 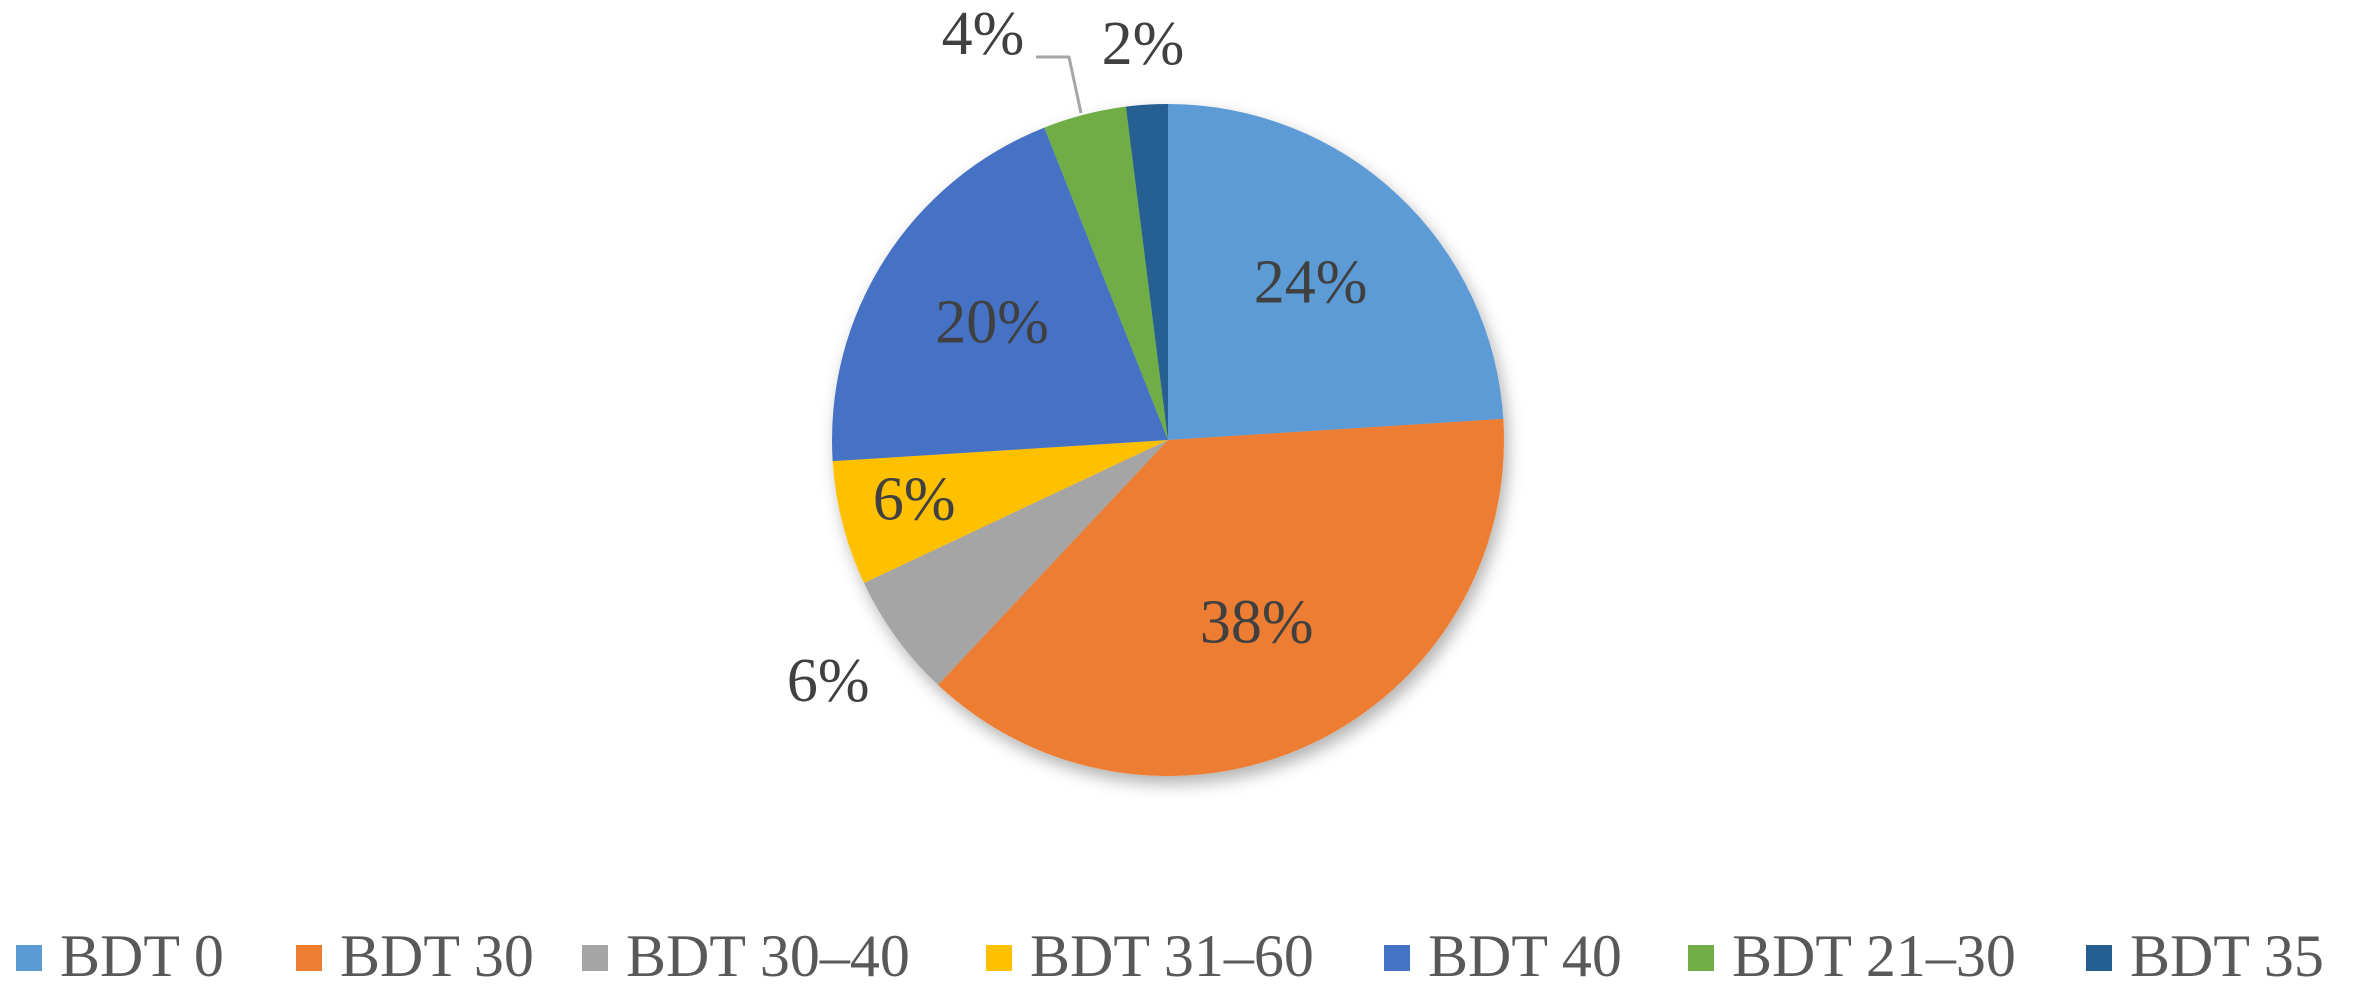 I want to click on data-label: 24%, so click(x=1311, y=282).